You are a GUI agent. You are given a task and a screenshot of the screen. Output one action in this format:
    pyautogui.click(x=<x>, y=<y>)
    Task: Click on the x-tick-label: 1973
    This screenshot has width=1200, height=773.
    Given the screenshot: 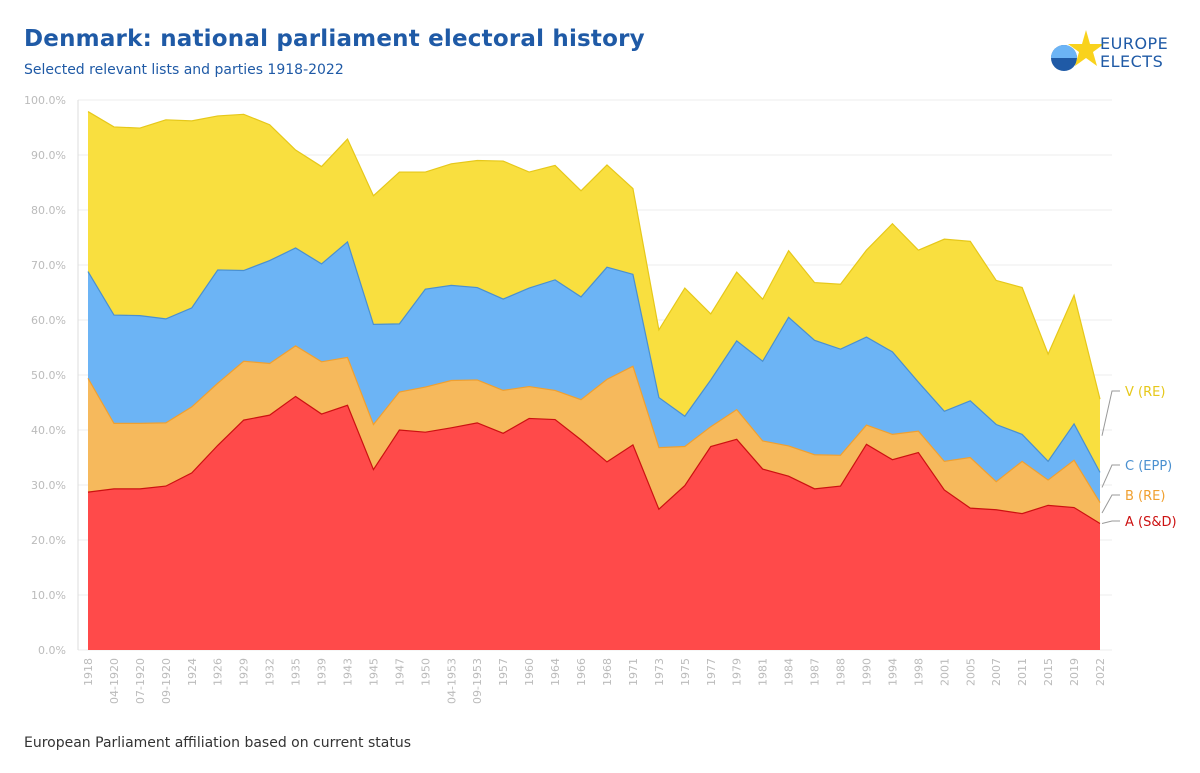 What is the action you would take?
    pyautogui.click(x=659, y=672)
    